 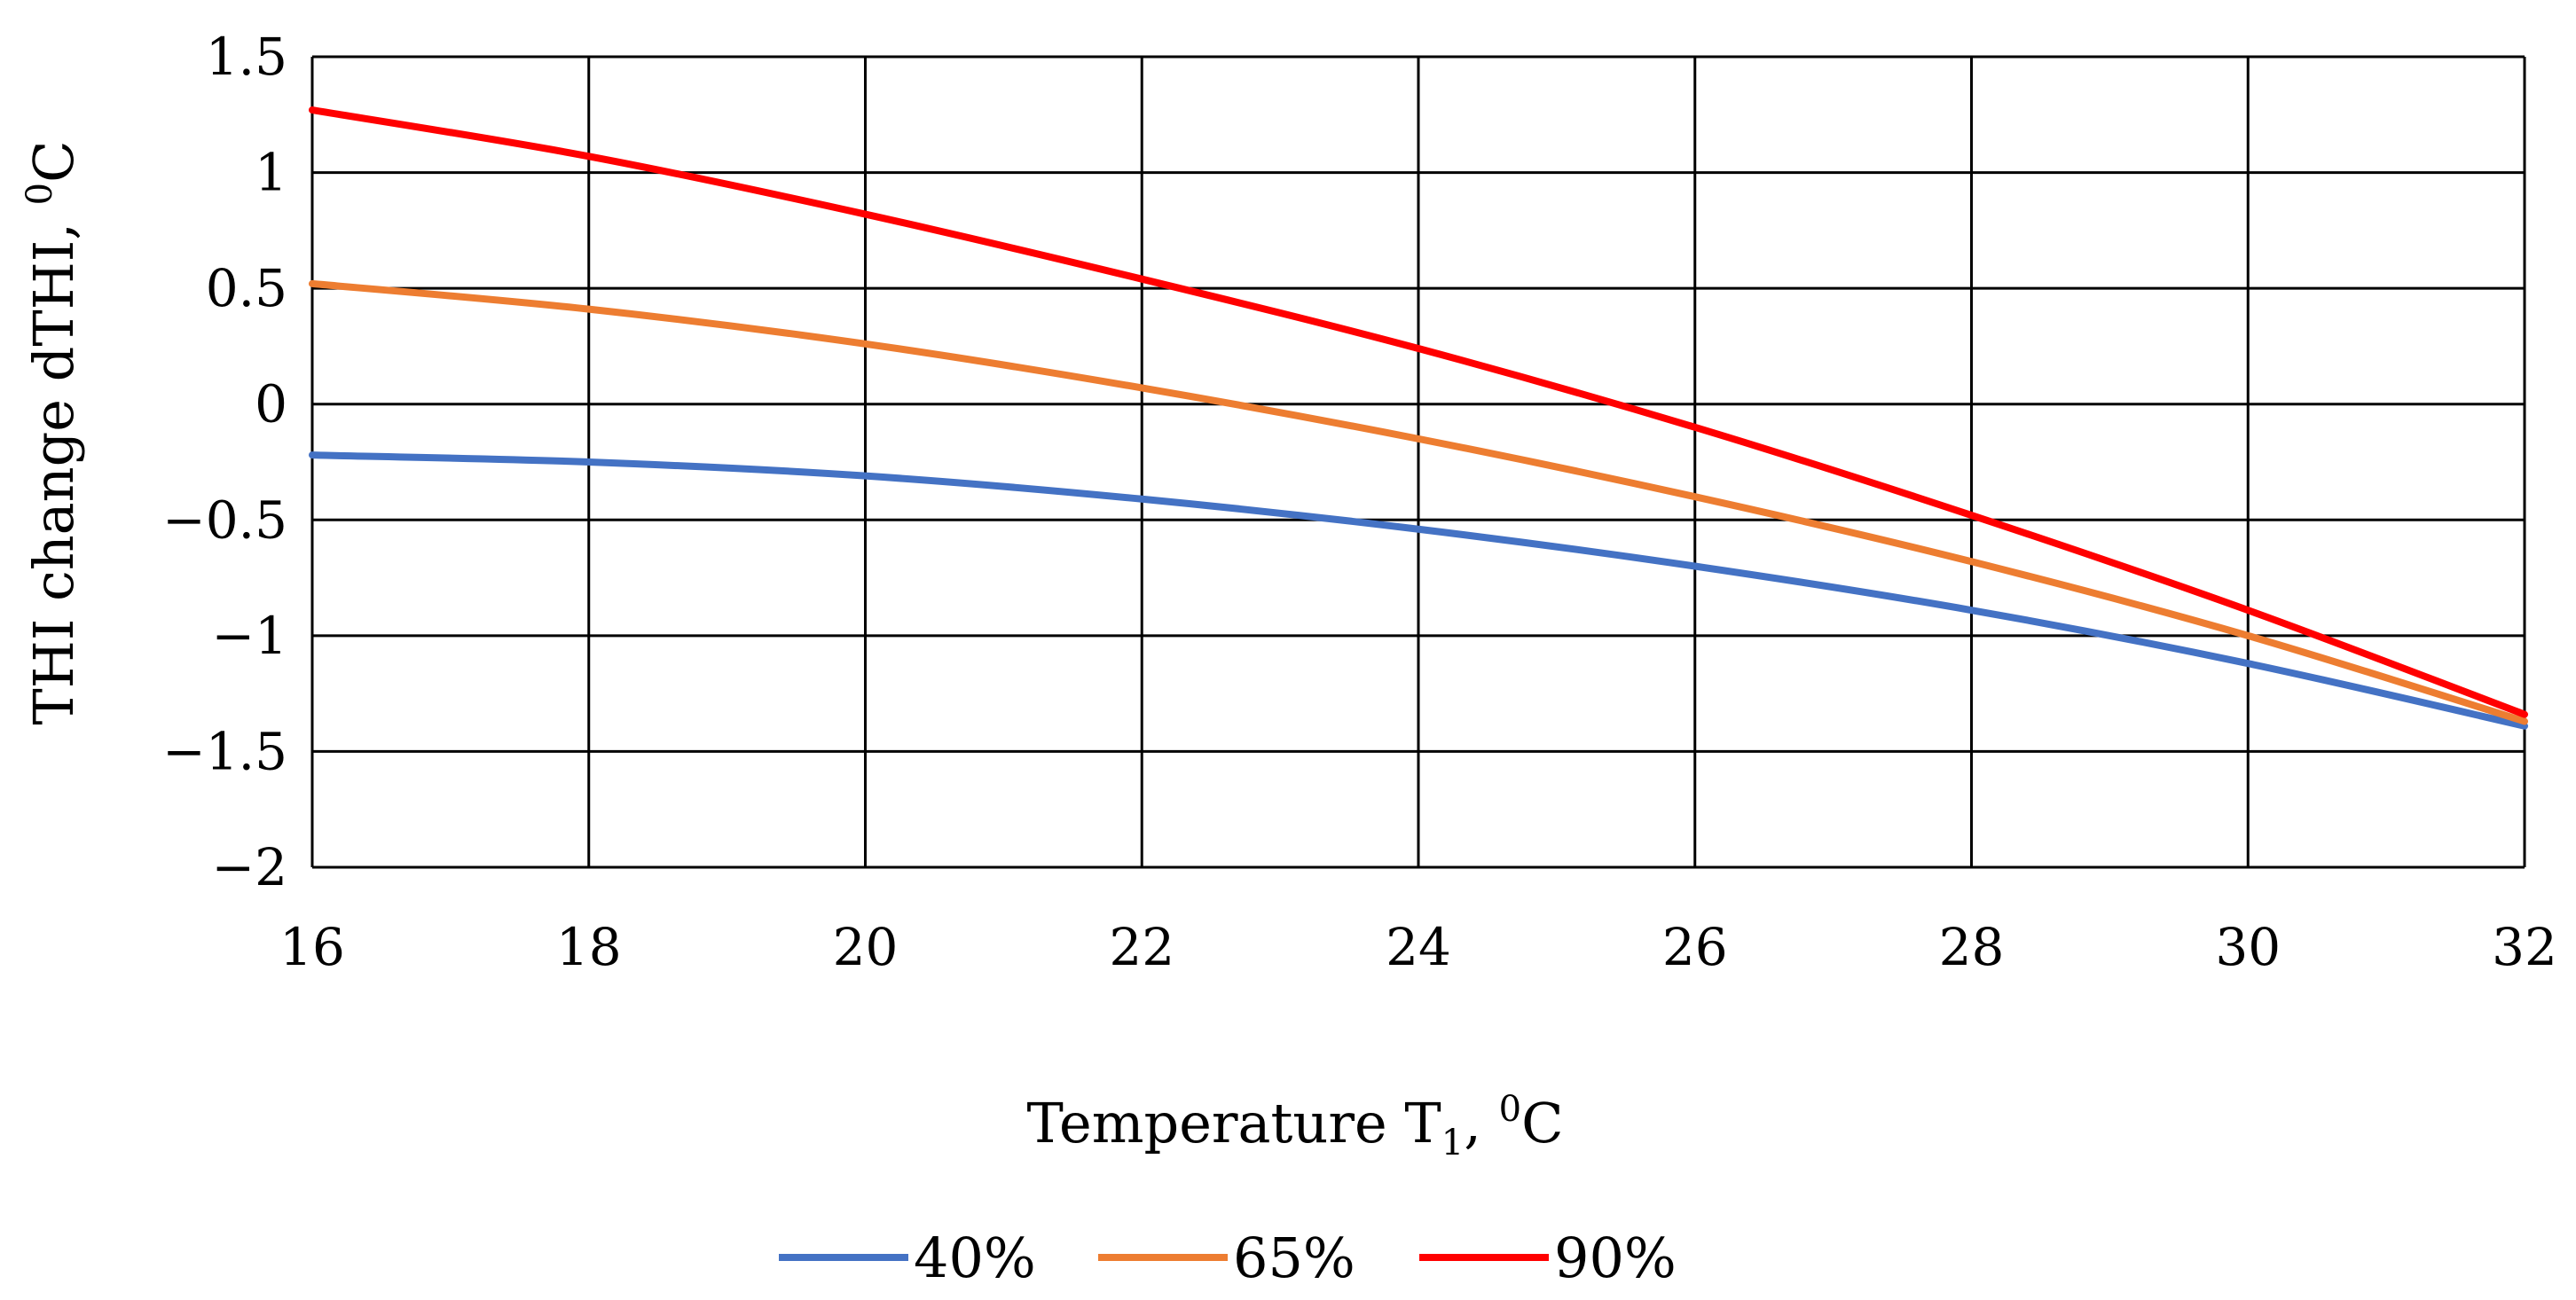 What do you see at coordinates (589, 947) in the screenshot?
I see `x-tick-label: 18` at bounding box center [589, 947].